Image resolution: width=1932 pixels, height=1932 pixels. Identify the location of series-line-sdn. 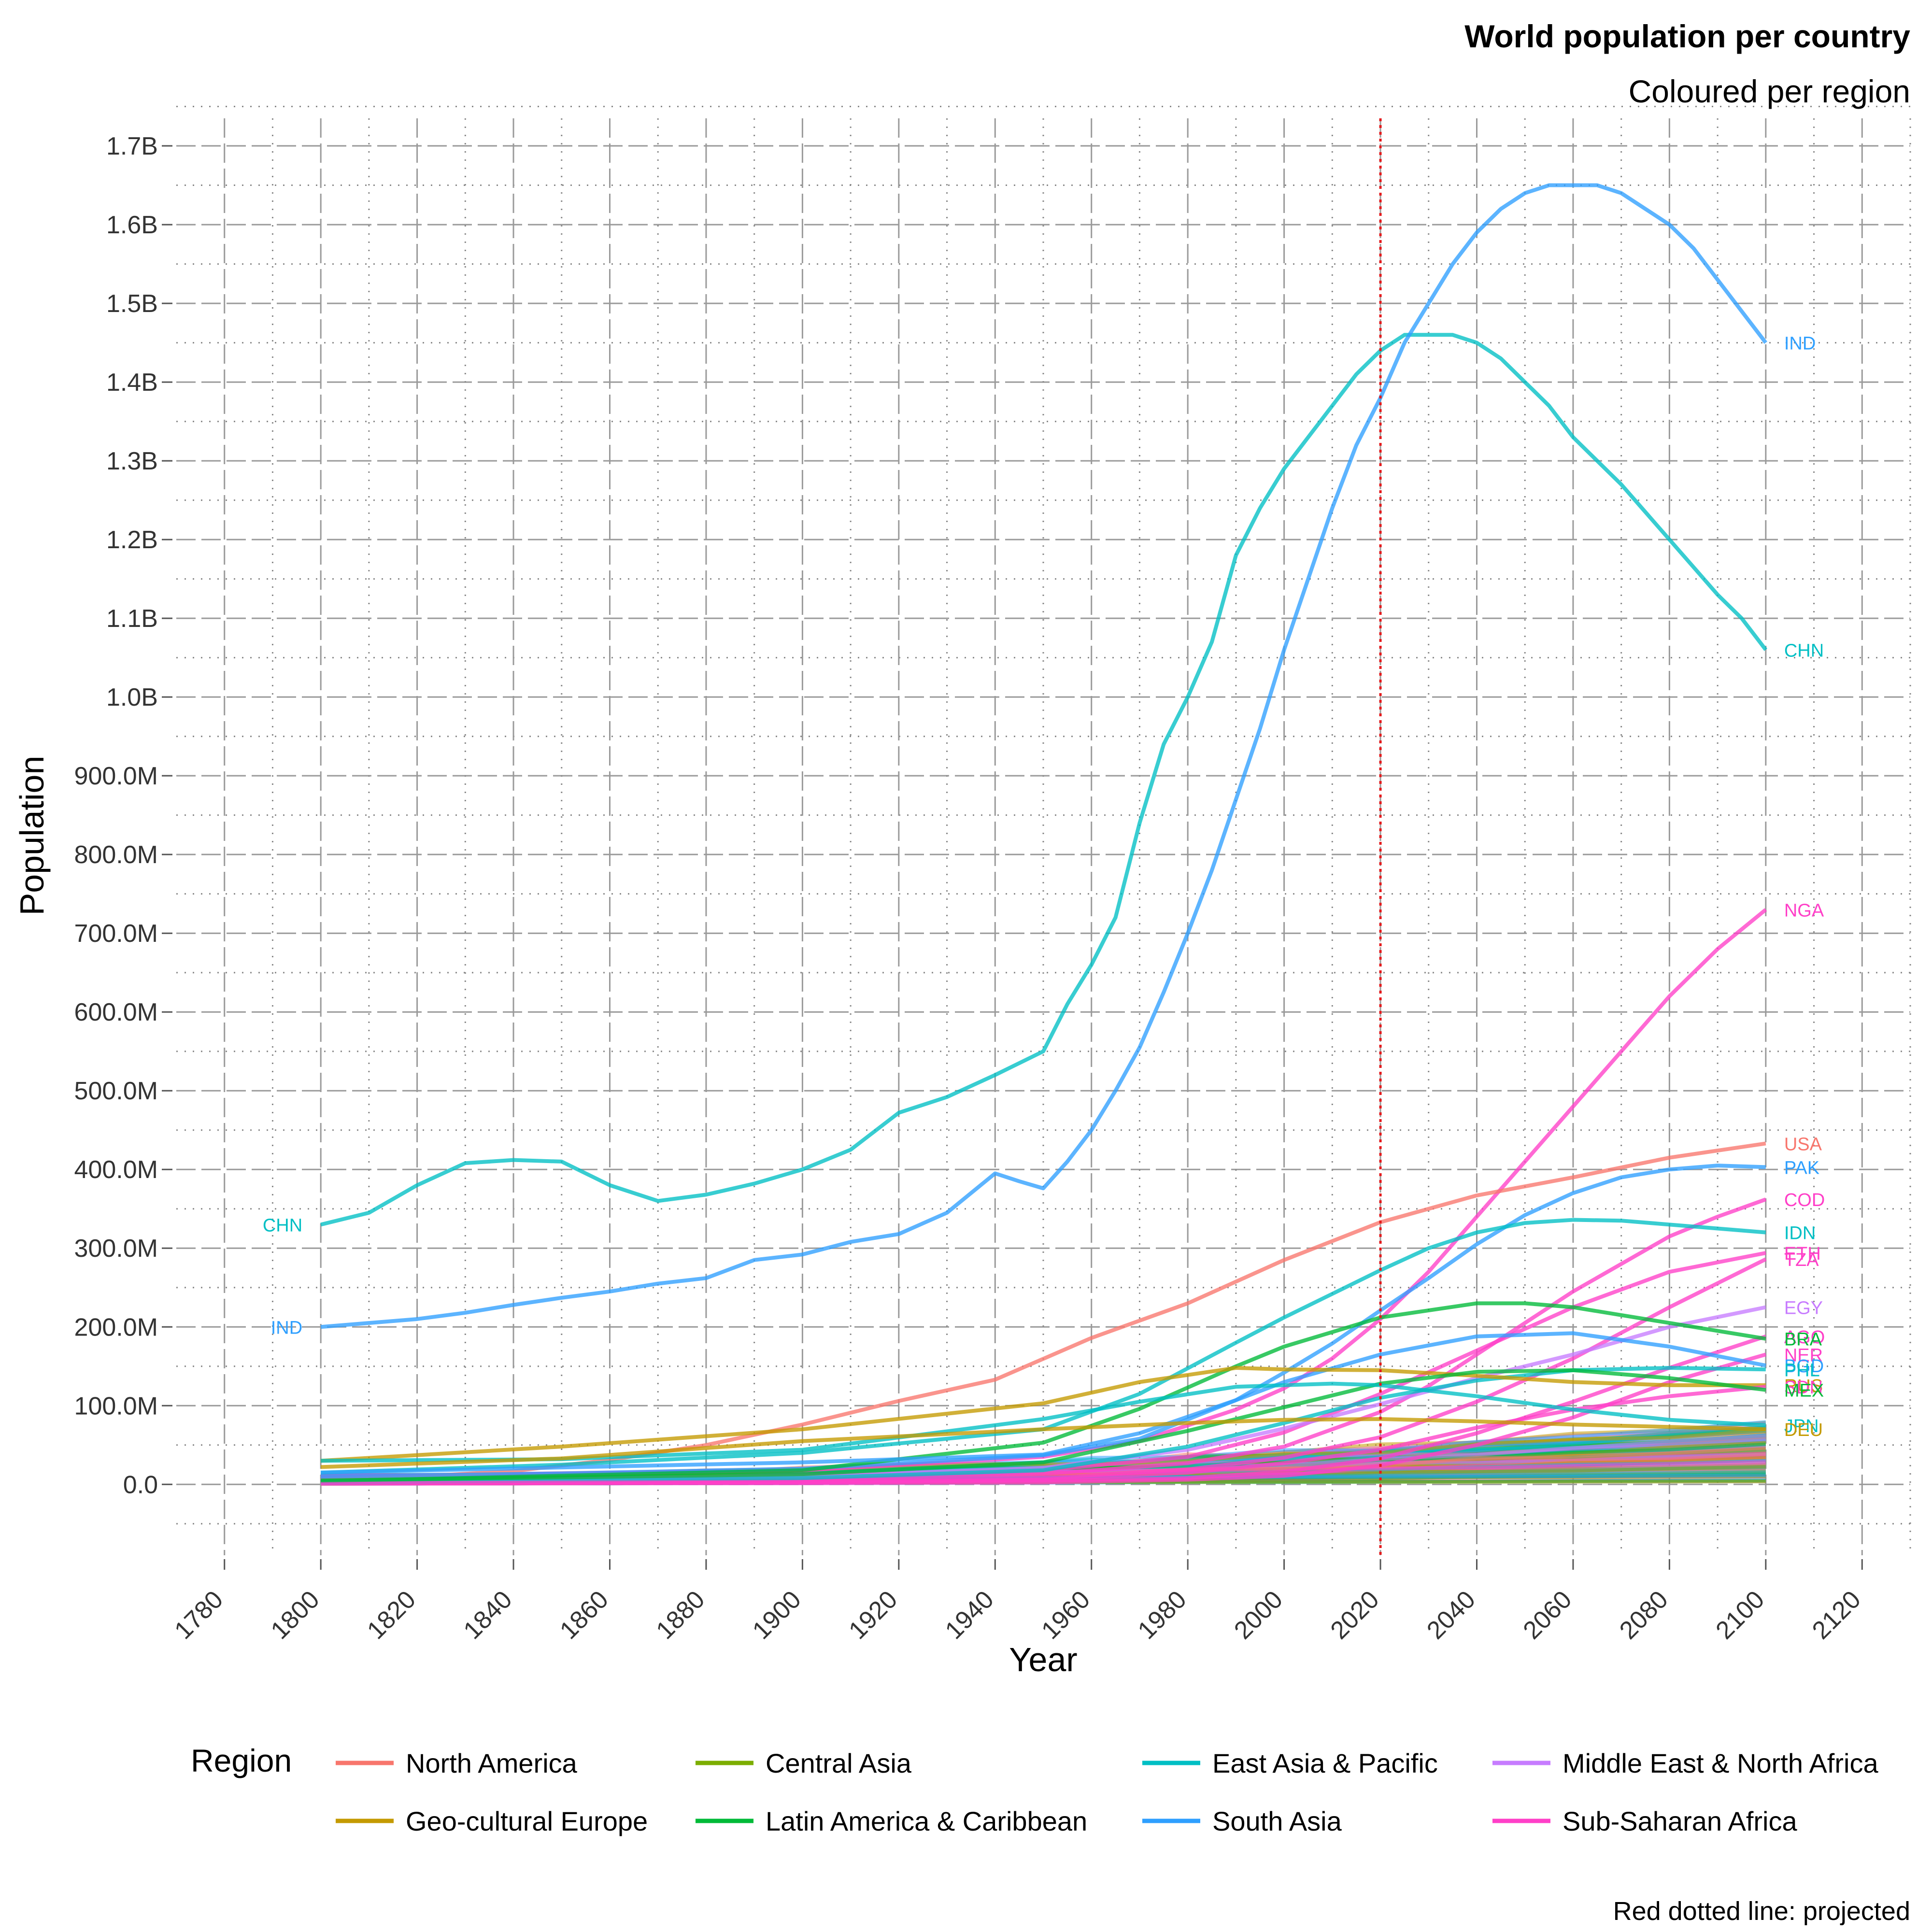
(1043, 1435).